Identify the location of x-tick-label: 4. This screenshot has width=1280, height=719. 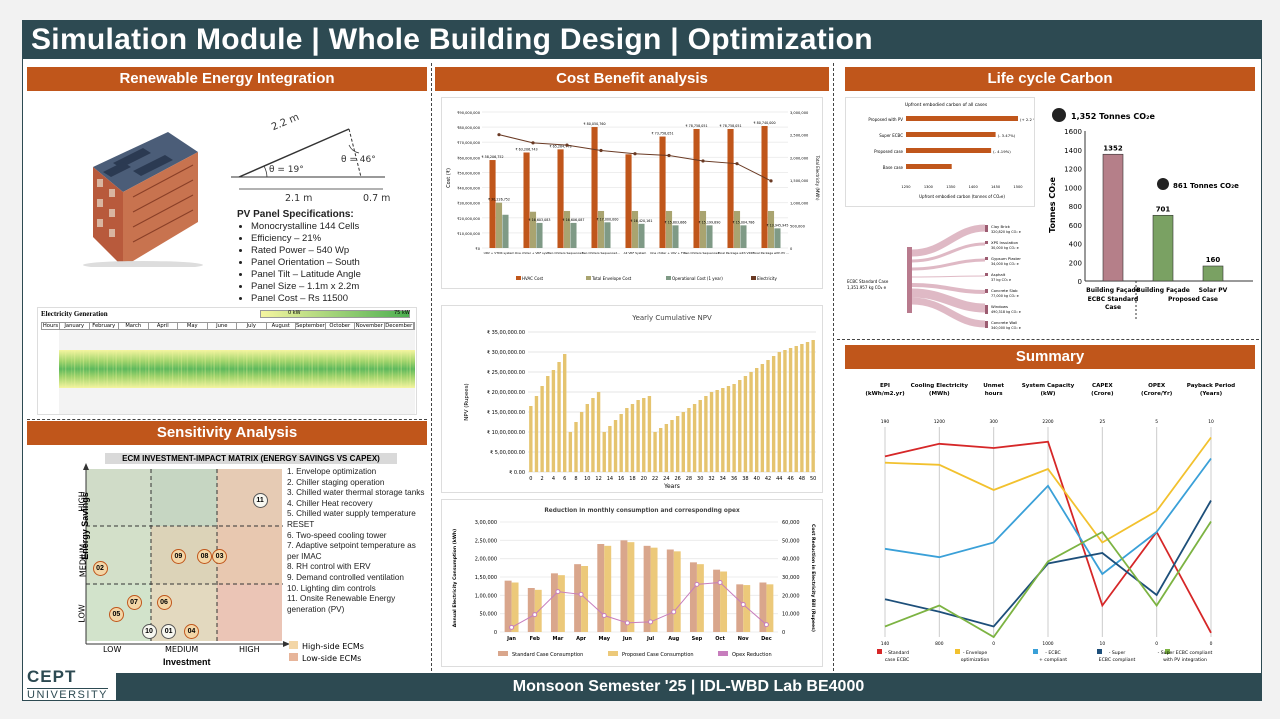
(553, 479).